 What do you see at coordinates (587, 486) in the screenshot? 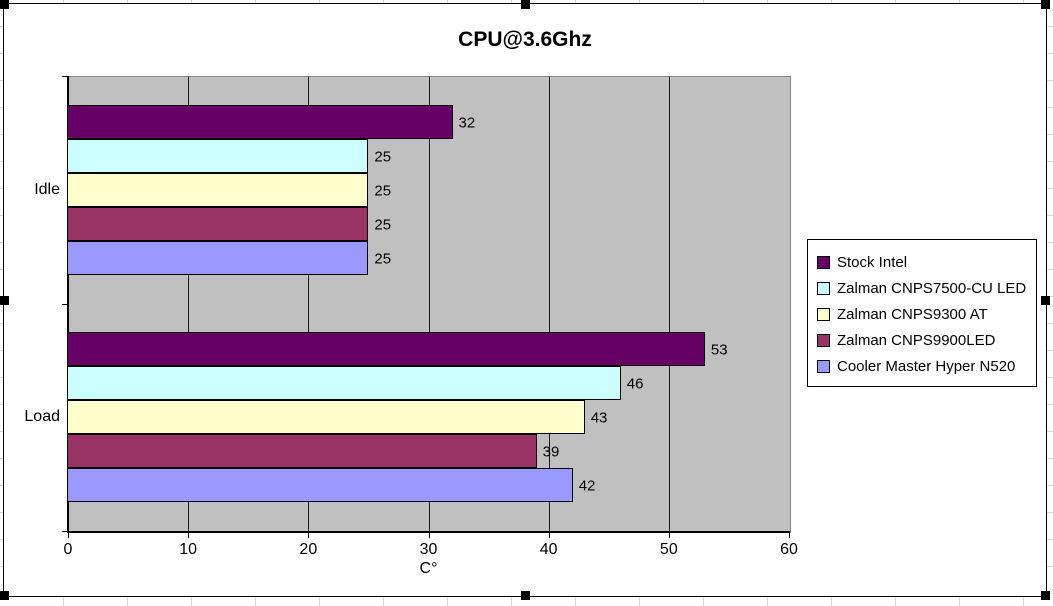
I see `bar-value-label: 42` at bounding box center [587, 486].